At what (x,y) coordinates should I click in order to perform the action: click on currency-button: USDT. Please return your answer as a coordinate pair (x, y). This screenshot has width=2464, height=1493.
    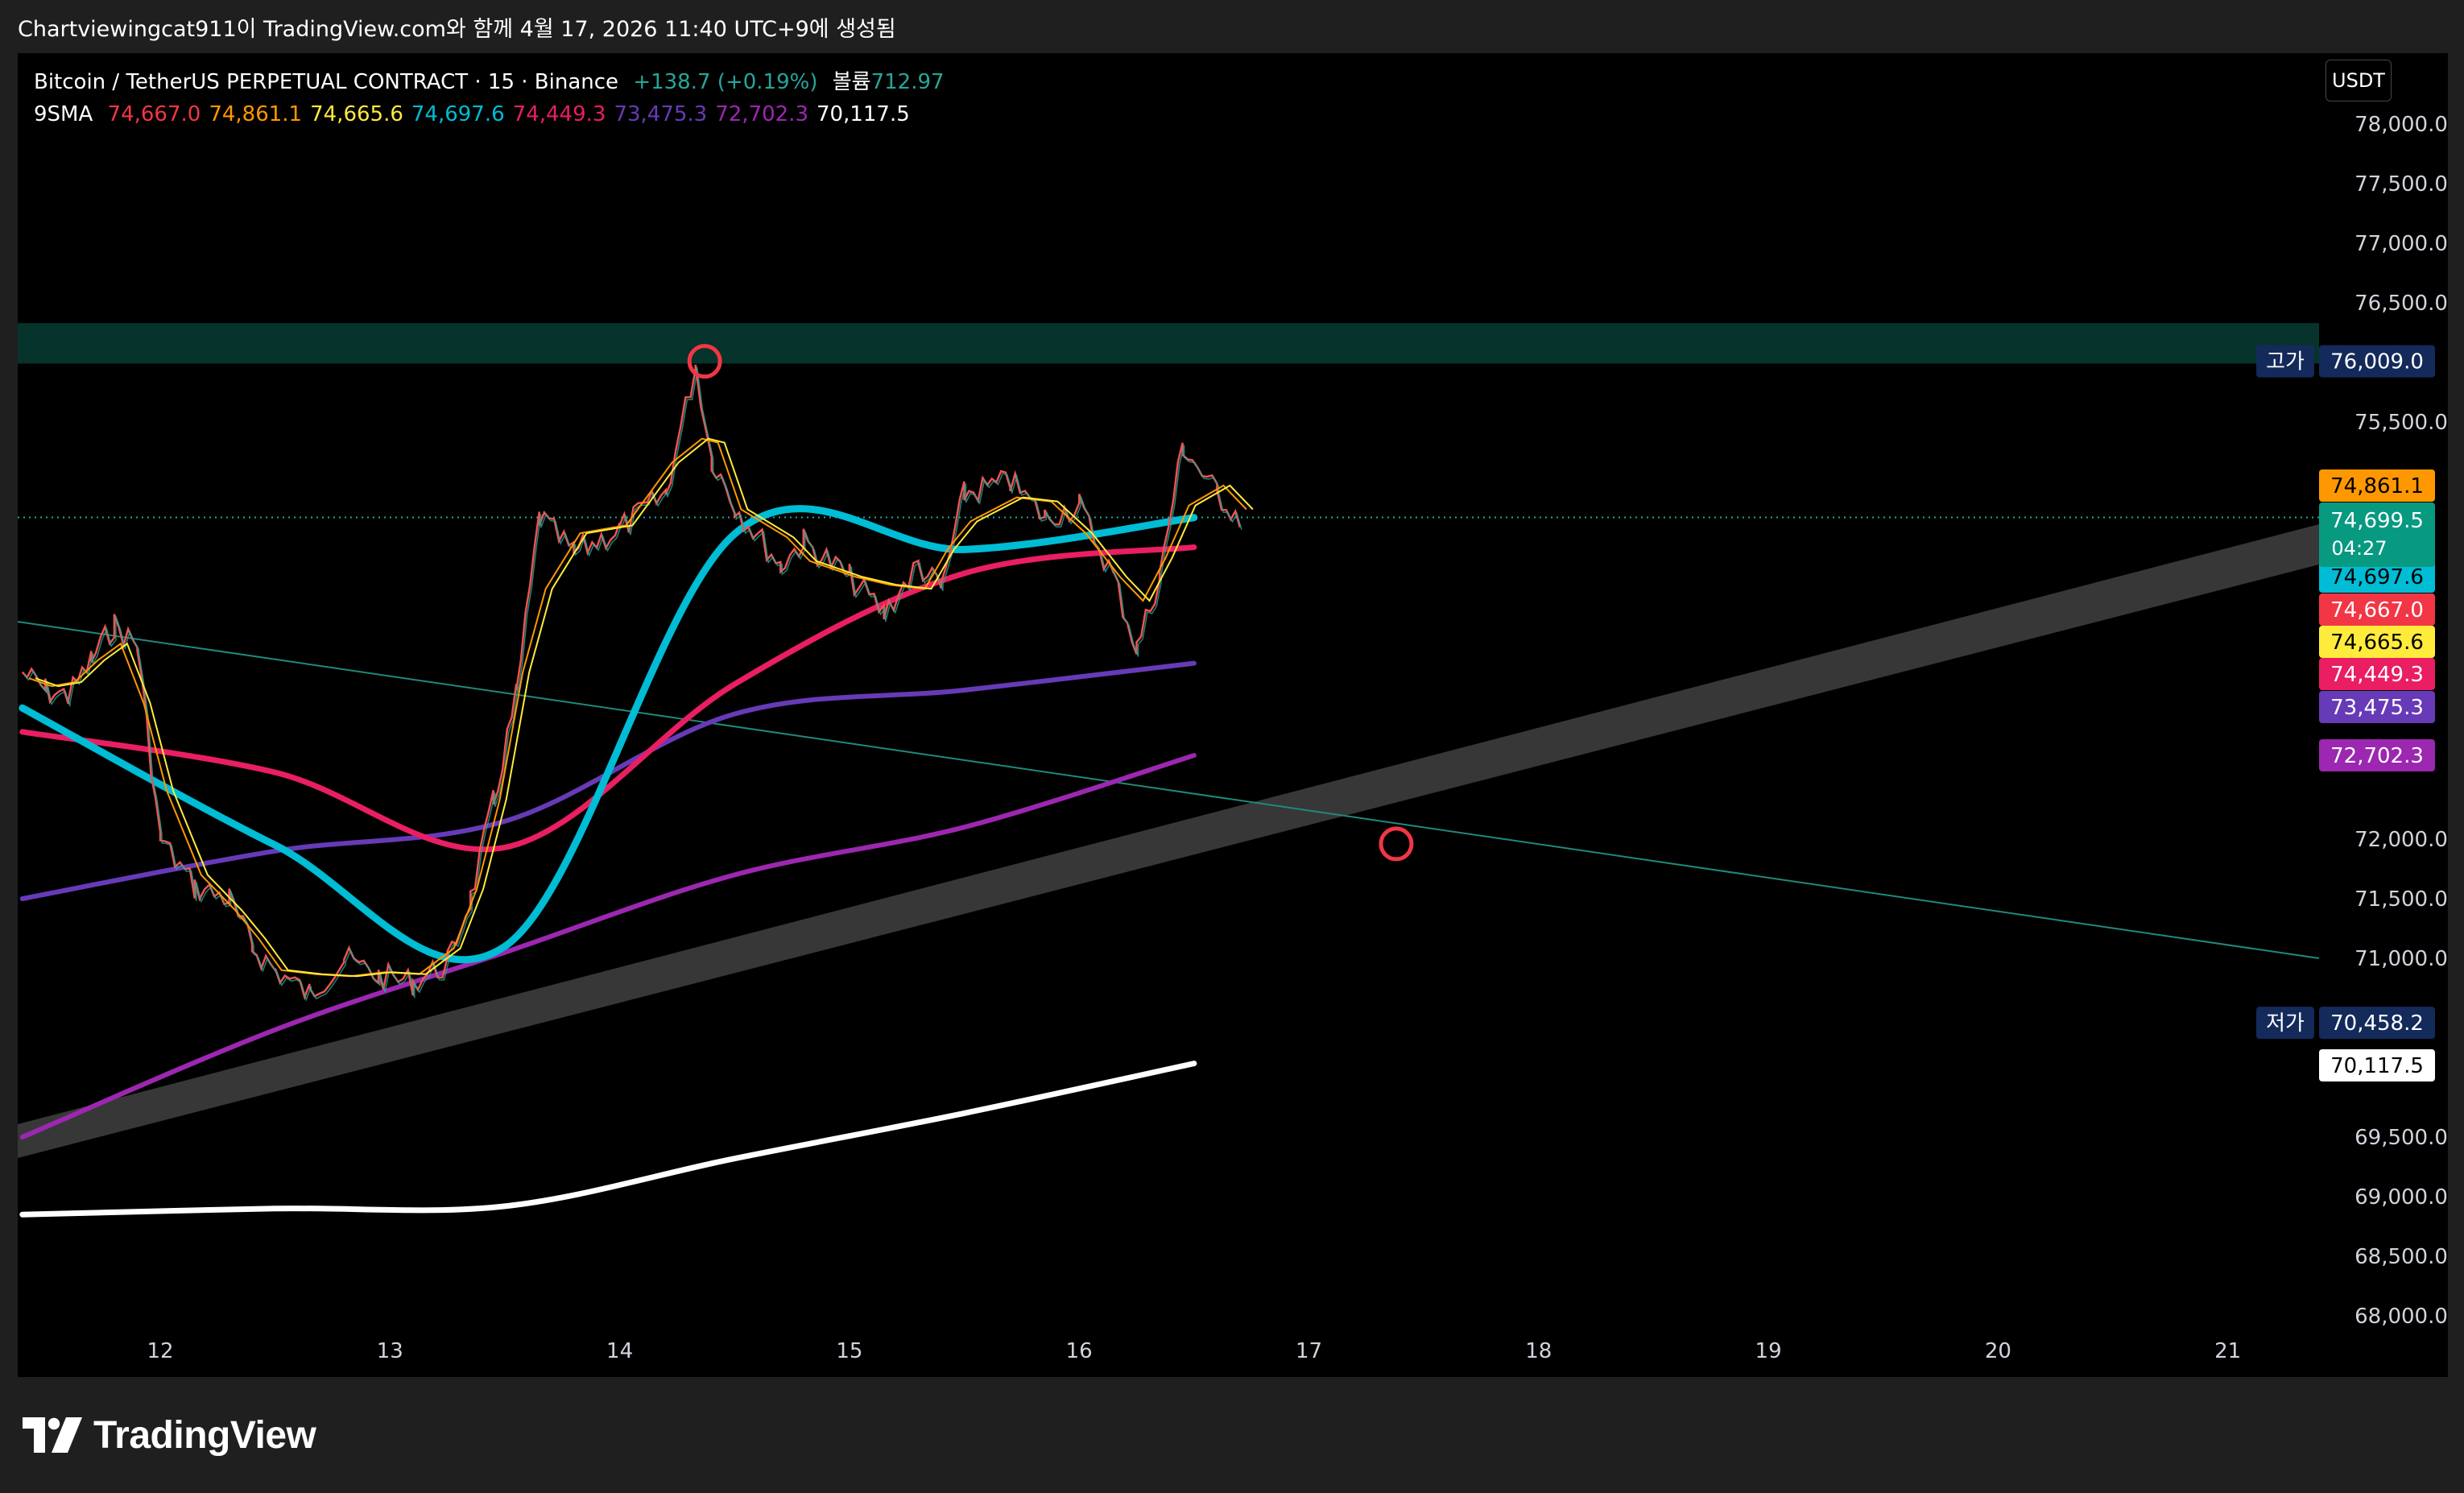
    Looking at the image, I should click on (2359, 80).